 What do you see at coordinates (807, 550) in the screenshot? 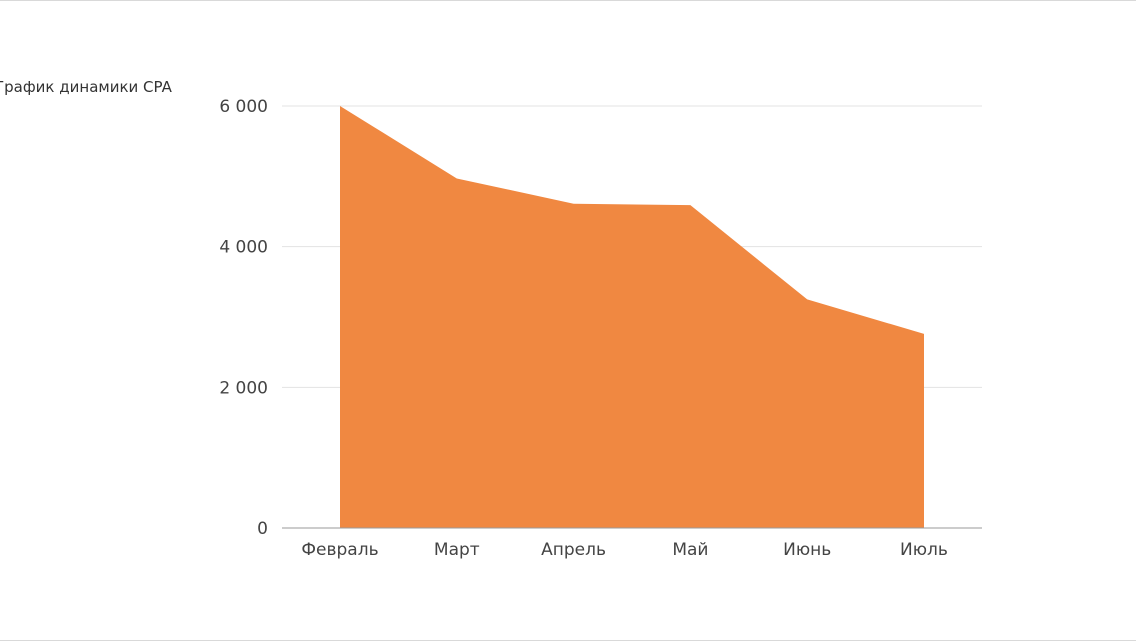
I see `x-tick-label: Июнь` at bounding box center [807, 550].